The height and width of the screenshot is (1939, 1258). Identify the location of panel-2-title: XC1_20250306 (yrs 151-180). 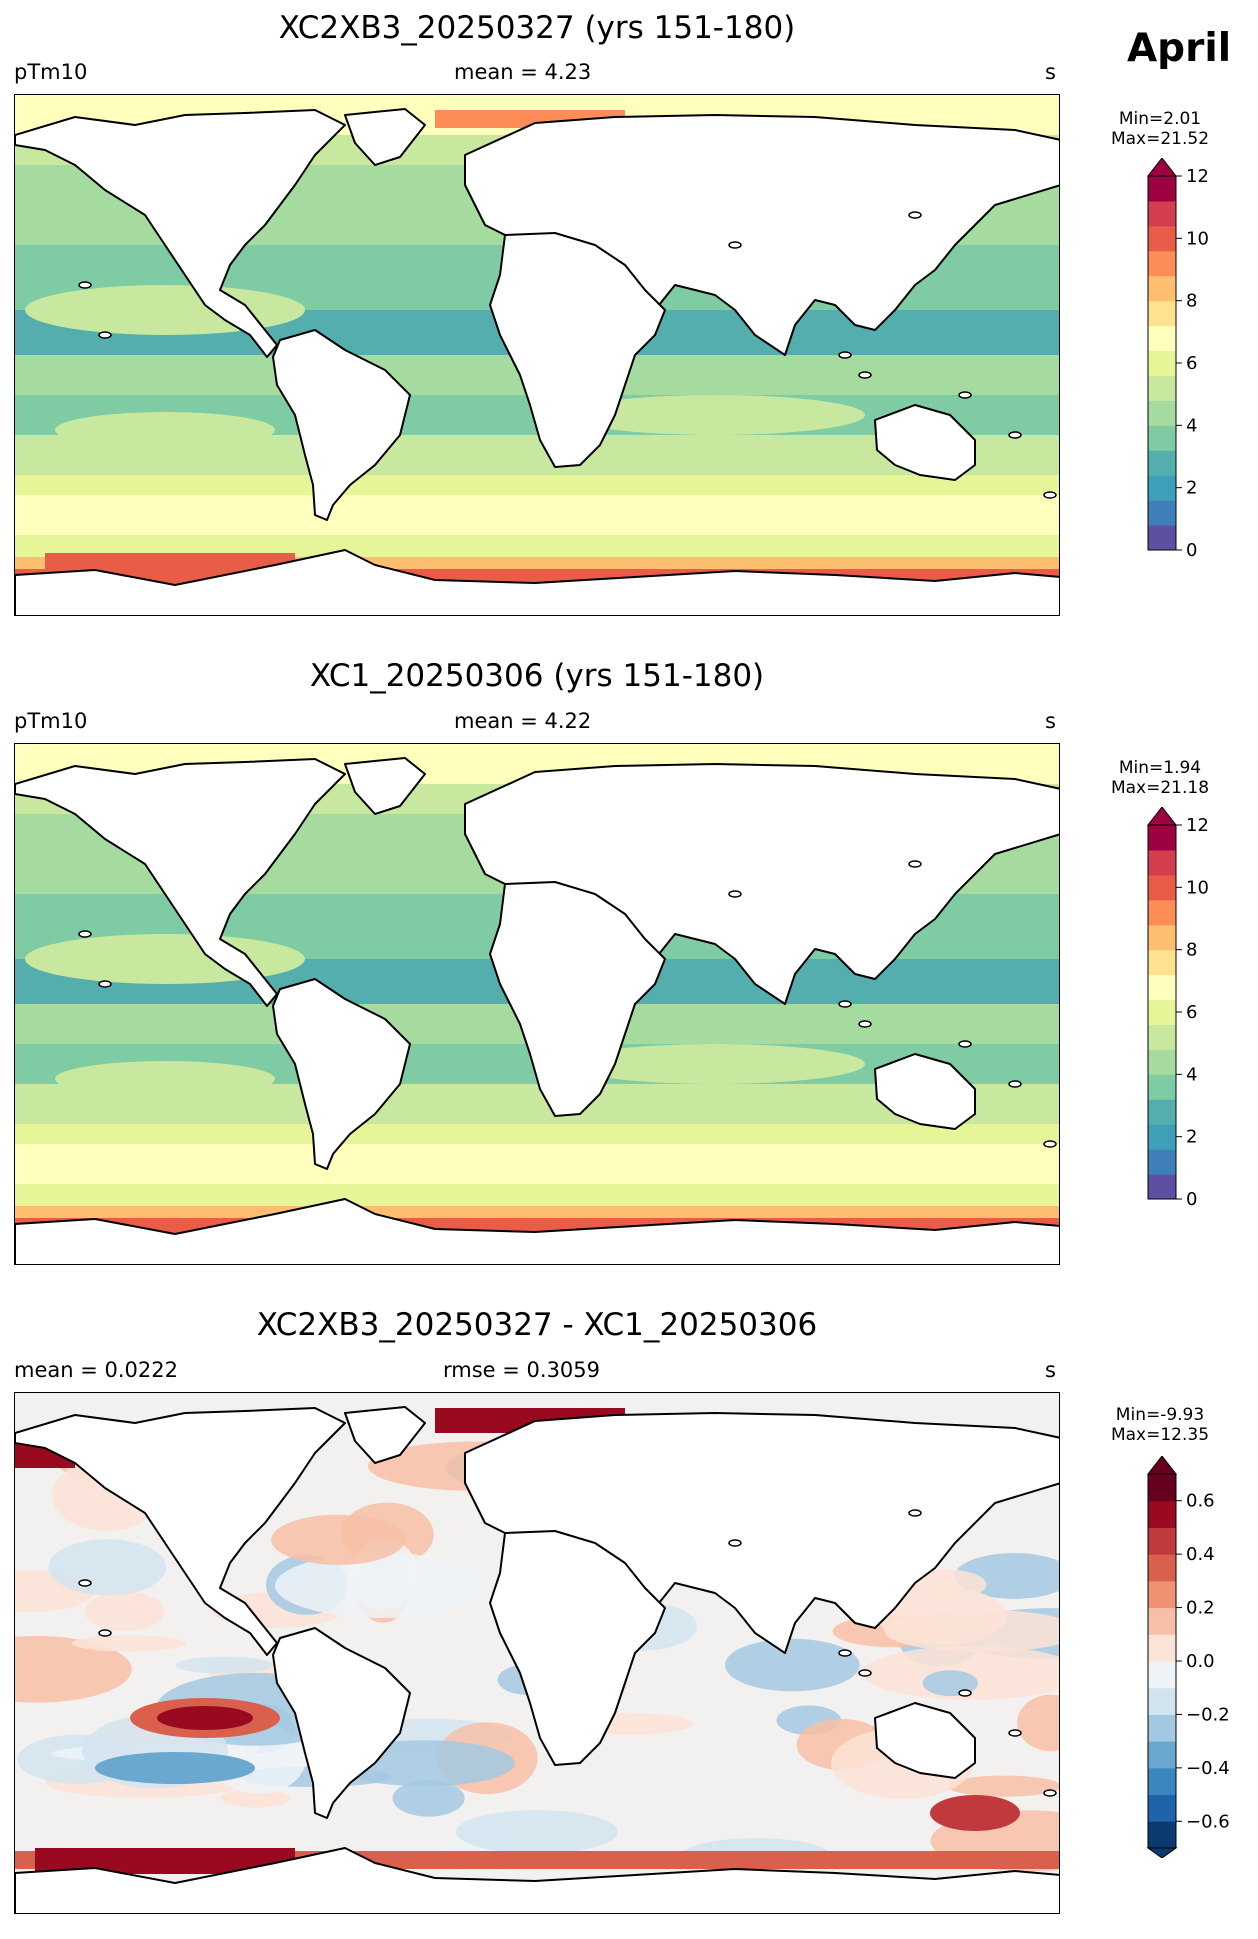
(537, 676).